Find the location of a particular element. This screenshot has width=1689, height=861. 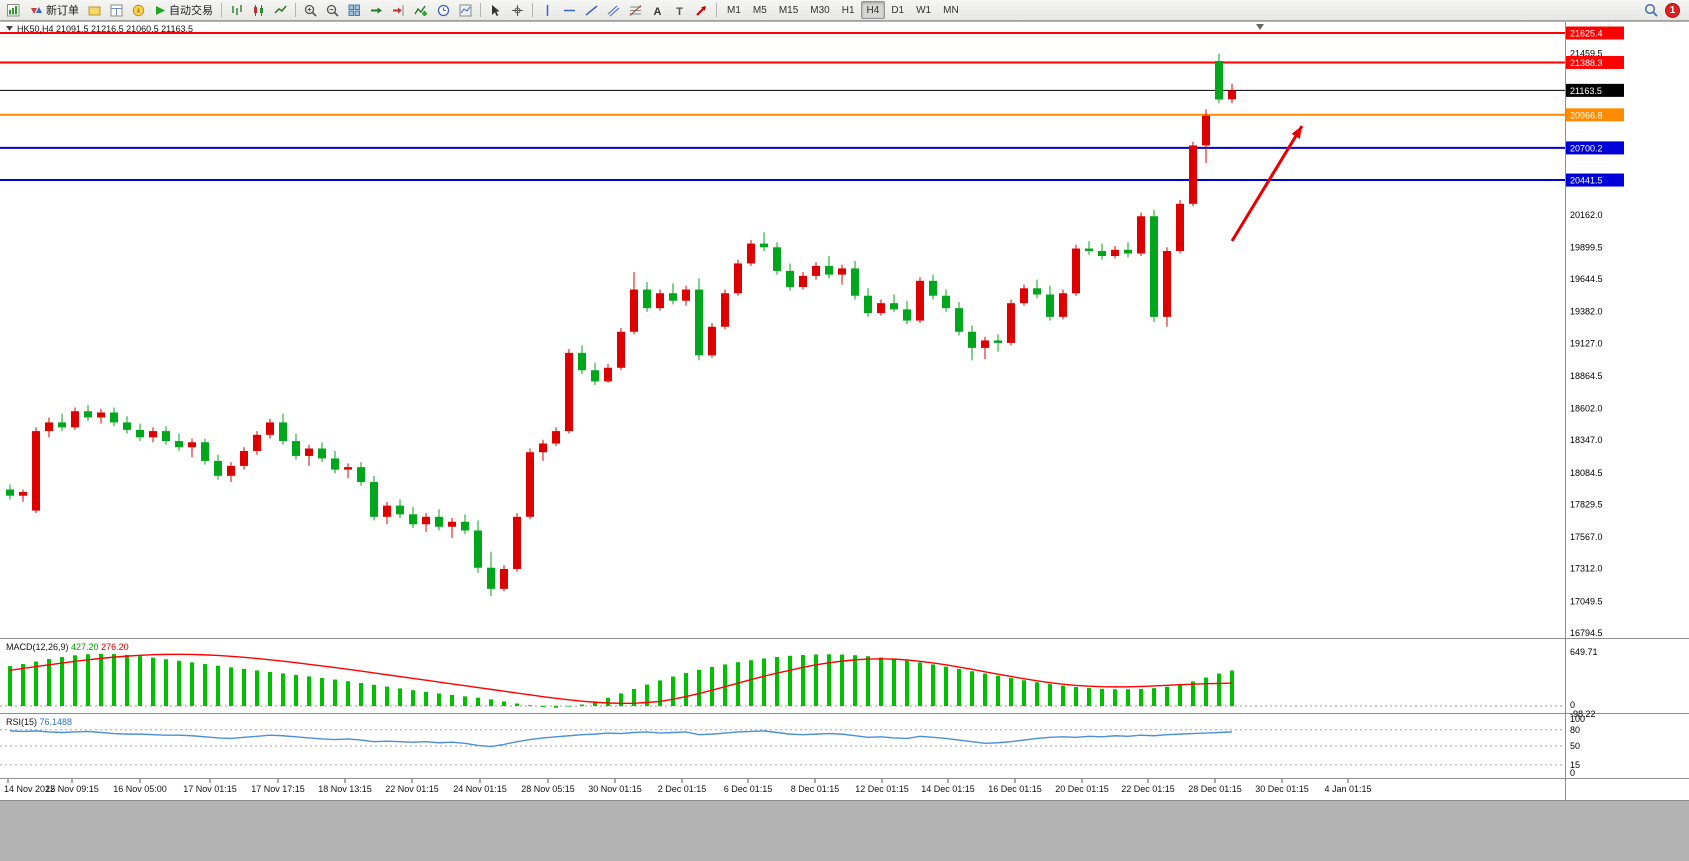

trend-arrow is located at coordinates (1267, 183).